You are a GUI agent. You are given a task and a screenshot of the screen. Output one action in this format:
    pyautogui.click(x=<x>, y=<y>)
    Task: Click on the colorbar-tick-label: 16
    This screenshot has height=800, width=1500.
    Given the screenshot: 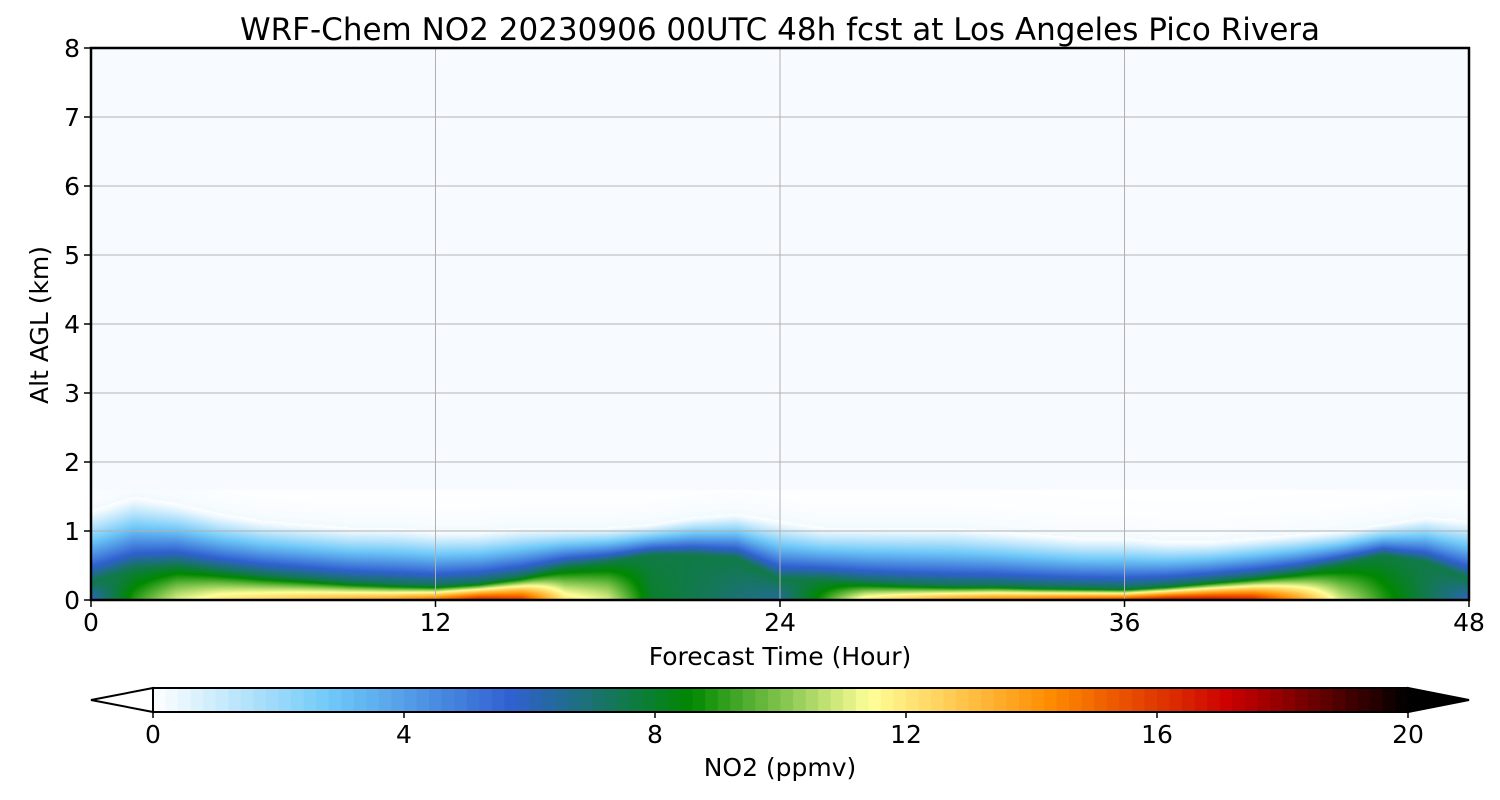 What is the action you would take?
    pyautogui.click(x=1157, y=734)
    